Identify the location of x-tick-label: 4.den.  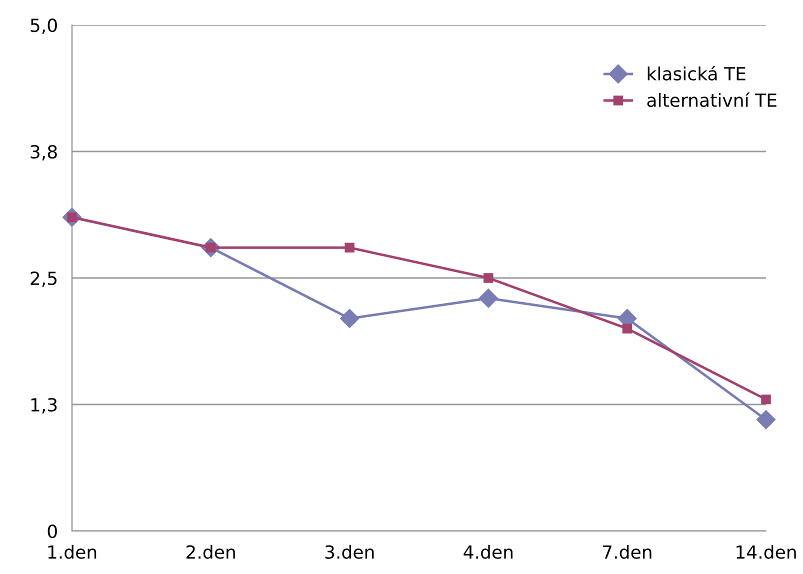
(488, 551).